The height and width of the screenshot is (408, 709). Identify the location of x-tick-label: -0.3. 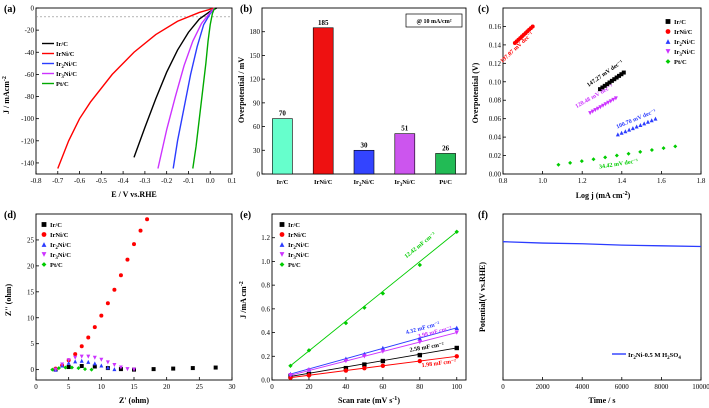
(145, 181).